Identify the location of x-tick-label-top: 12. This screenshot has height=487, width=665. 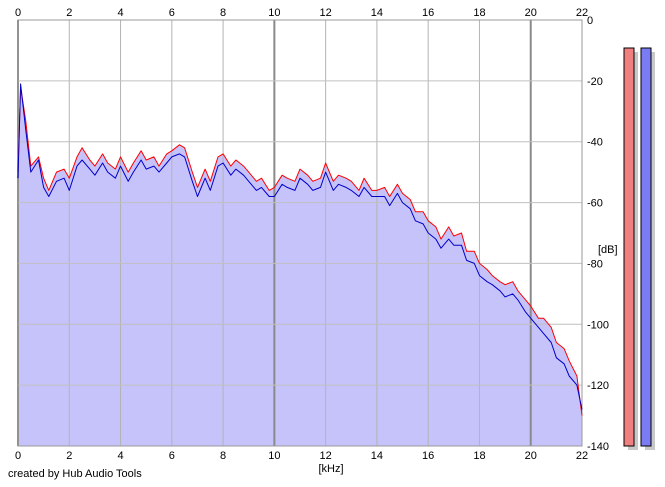
(326, 13).